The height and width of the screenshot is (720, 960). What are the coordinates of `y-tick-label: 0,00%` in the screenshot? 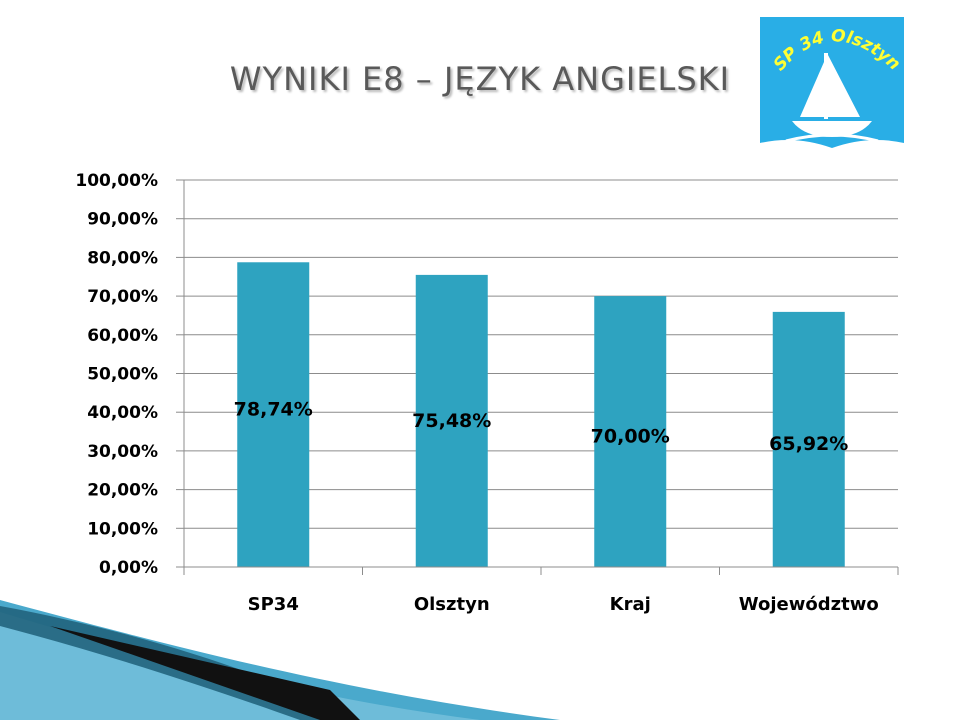 It's located at (128, 568).